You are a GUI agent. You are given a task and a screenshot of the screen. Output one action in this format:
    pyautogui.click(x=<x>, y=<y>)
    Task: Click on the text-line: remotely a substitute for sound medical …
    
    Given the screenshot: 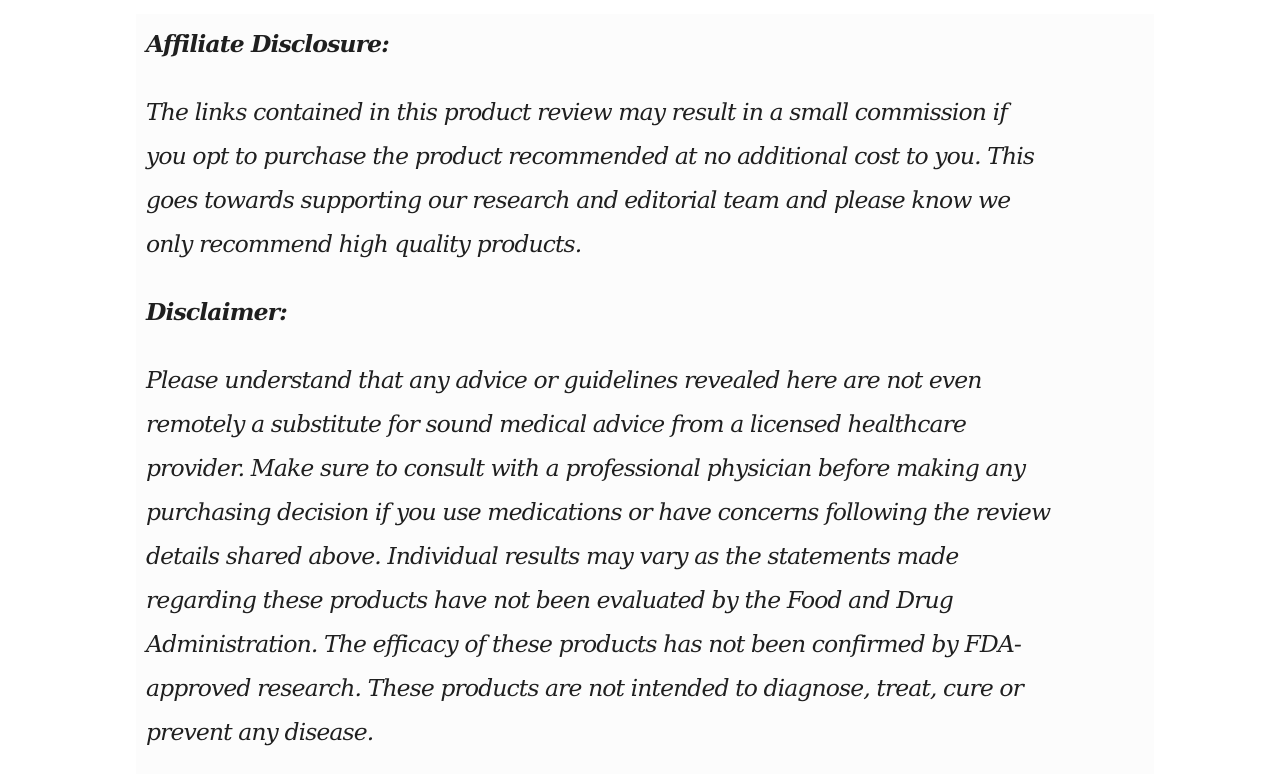 What is the action you would take?
    pyautogui.click(x=556, y=424)
    